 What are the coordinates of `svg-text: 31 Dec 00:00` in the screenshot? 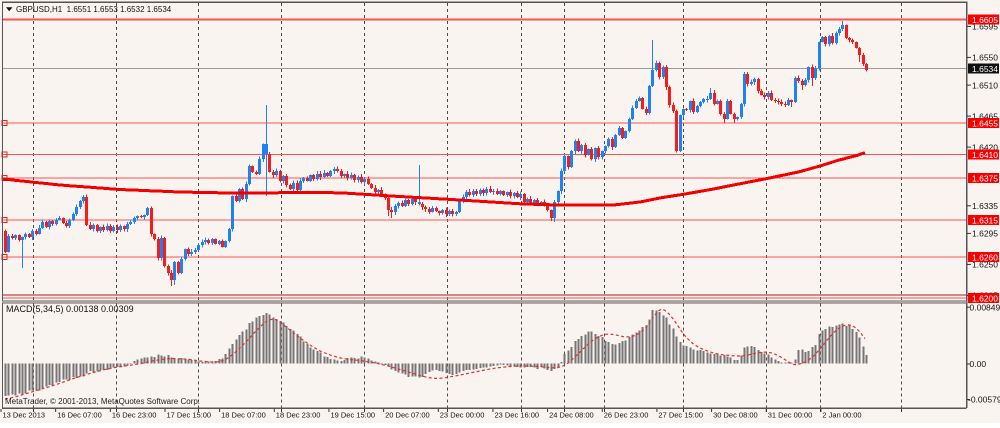 It's located at (790, 415).